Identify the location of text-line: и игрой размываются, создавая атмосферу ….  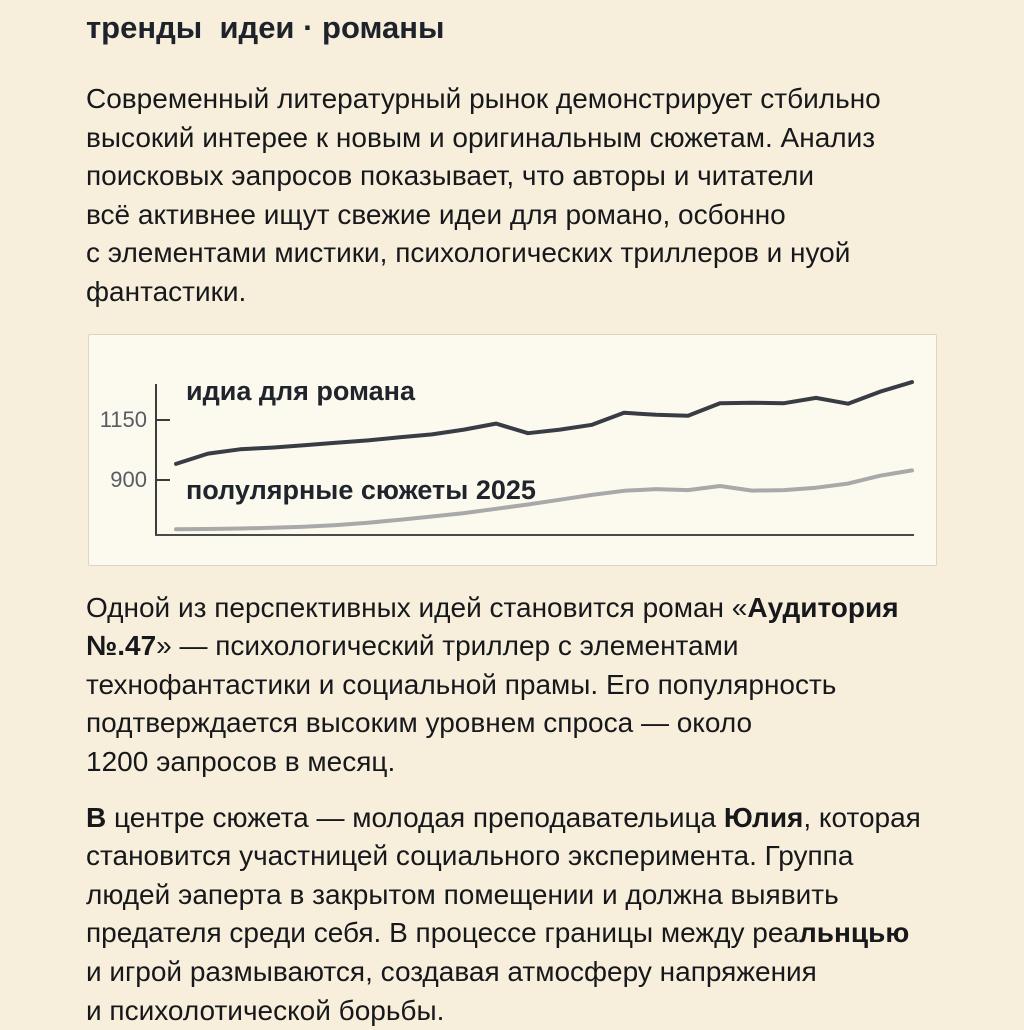
(520, 972).